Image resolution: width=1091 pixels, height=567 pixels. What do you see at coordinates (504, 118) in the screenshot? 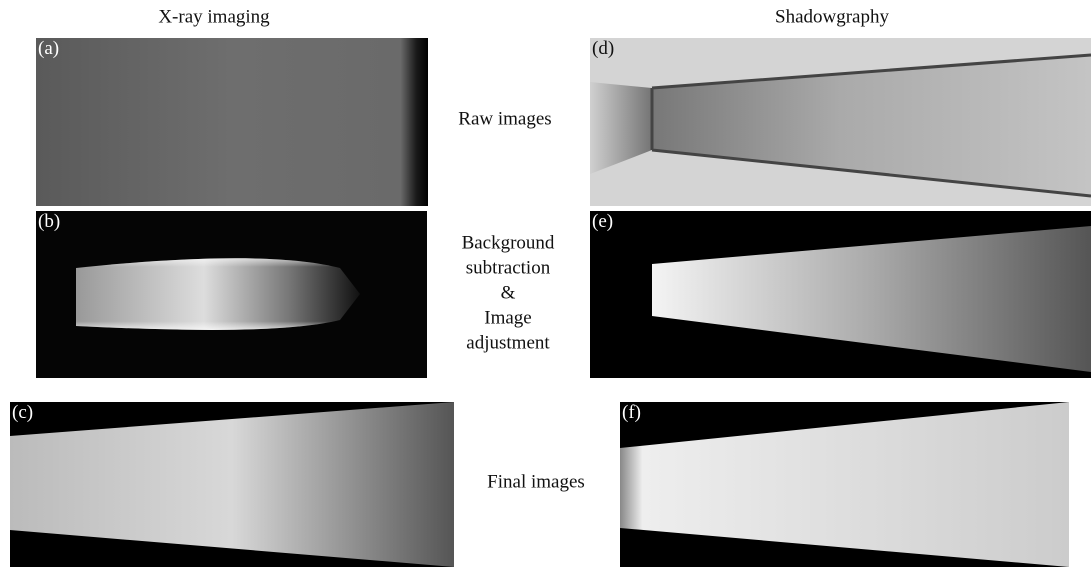
I see `row-label: Raw images` at bounding box center [504, 118].